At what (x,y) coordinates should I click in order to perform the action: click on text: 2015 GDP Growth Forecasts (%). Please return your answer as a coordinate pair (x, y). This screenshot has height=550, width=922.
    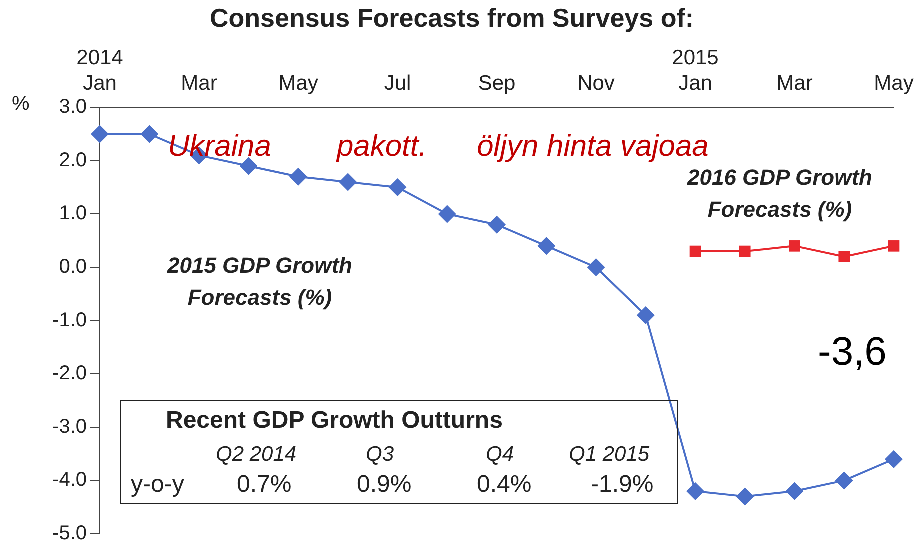
    Looking at the image, I should click on (260, 282).